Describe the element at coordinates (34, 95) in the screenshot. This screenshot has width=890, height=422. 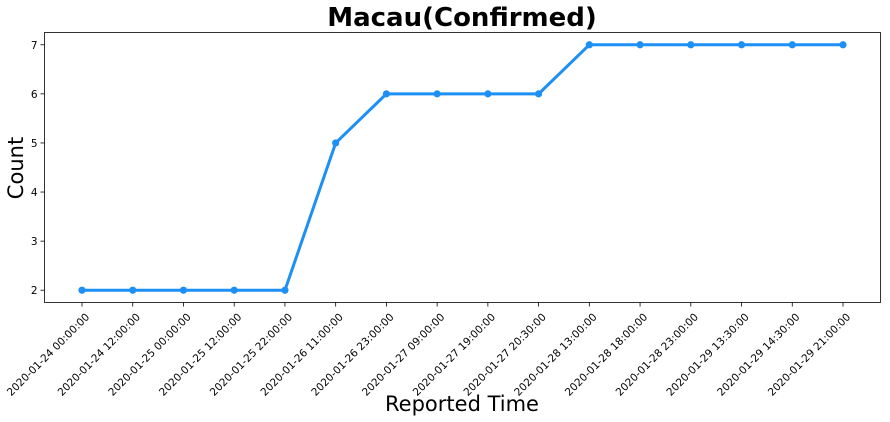
I see `y-tick-label: 6` at that location.